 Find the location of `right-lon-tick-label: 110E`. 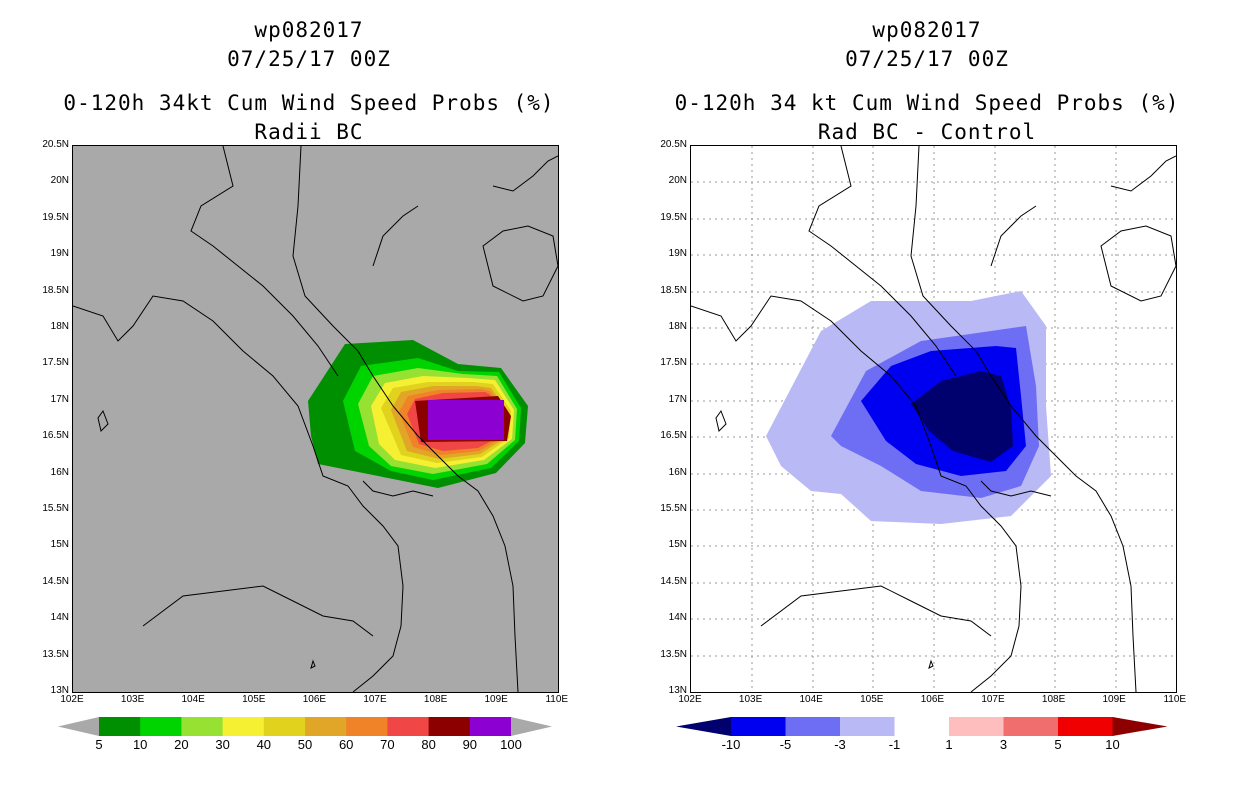

right-lon-tick-label: 110E is located at coordinates (1175, 699).